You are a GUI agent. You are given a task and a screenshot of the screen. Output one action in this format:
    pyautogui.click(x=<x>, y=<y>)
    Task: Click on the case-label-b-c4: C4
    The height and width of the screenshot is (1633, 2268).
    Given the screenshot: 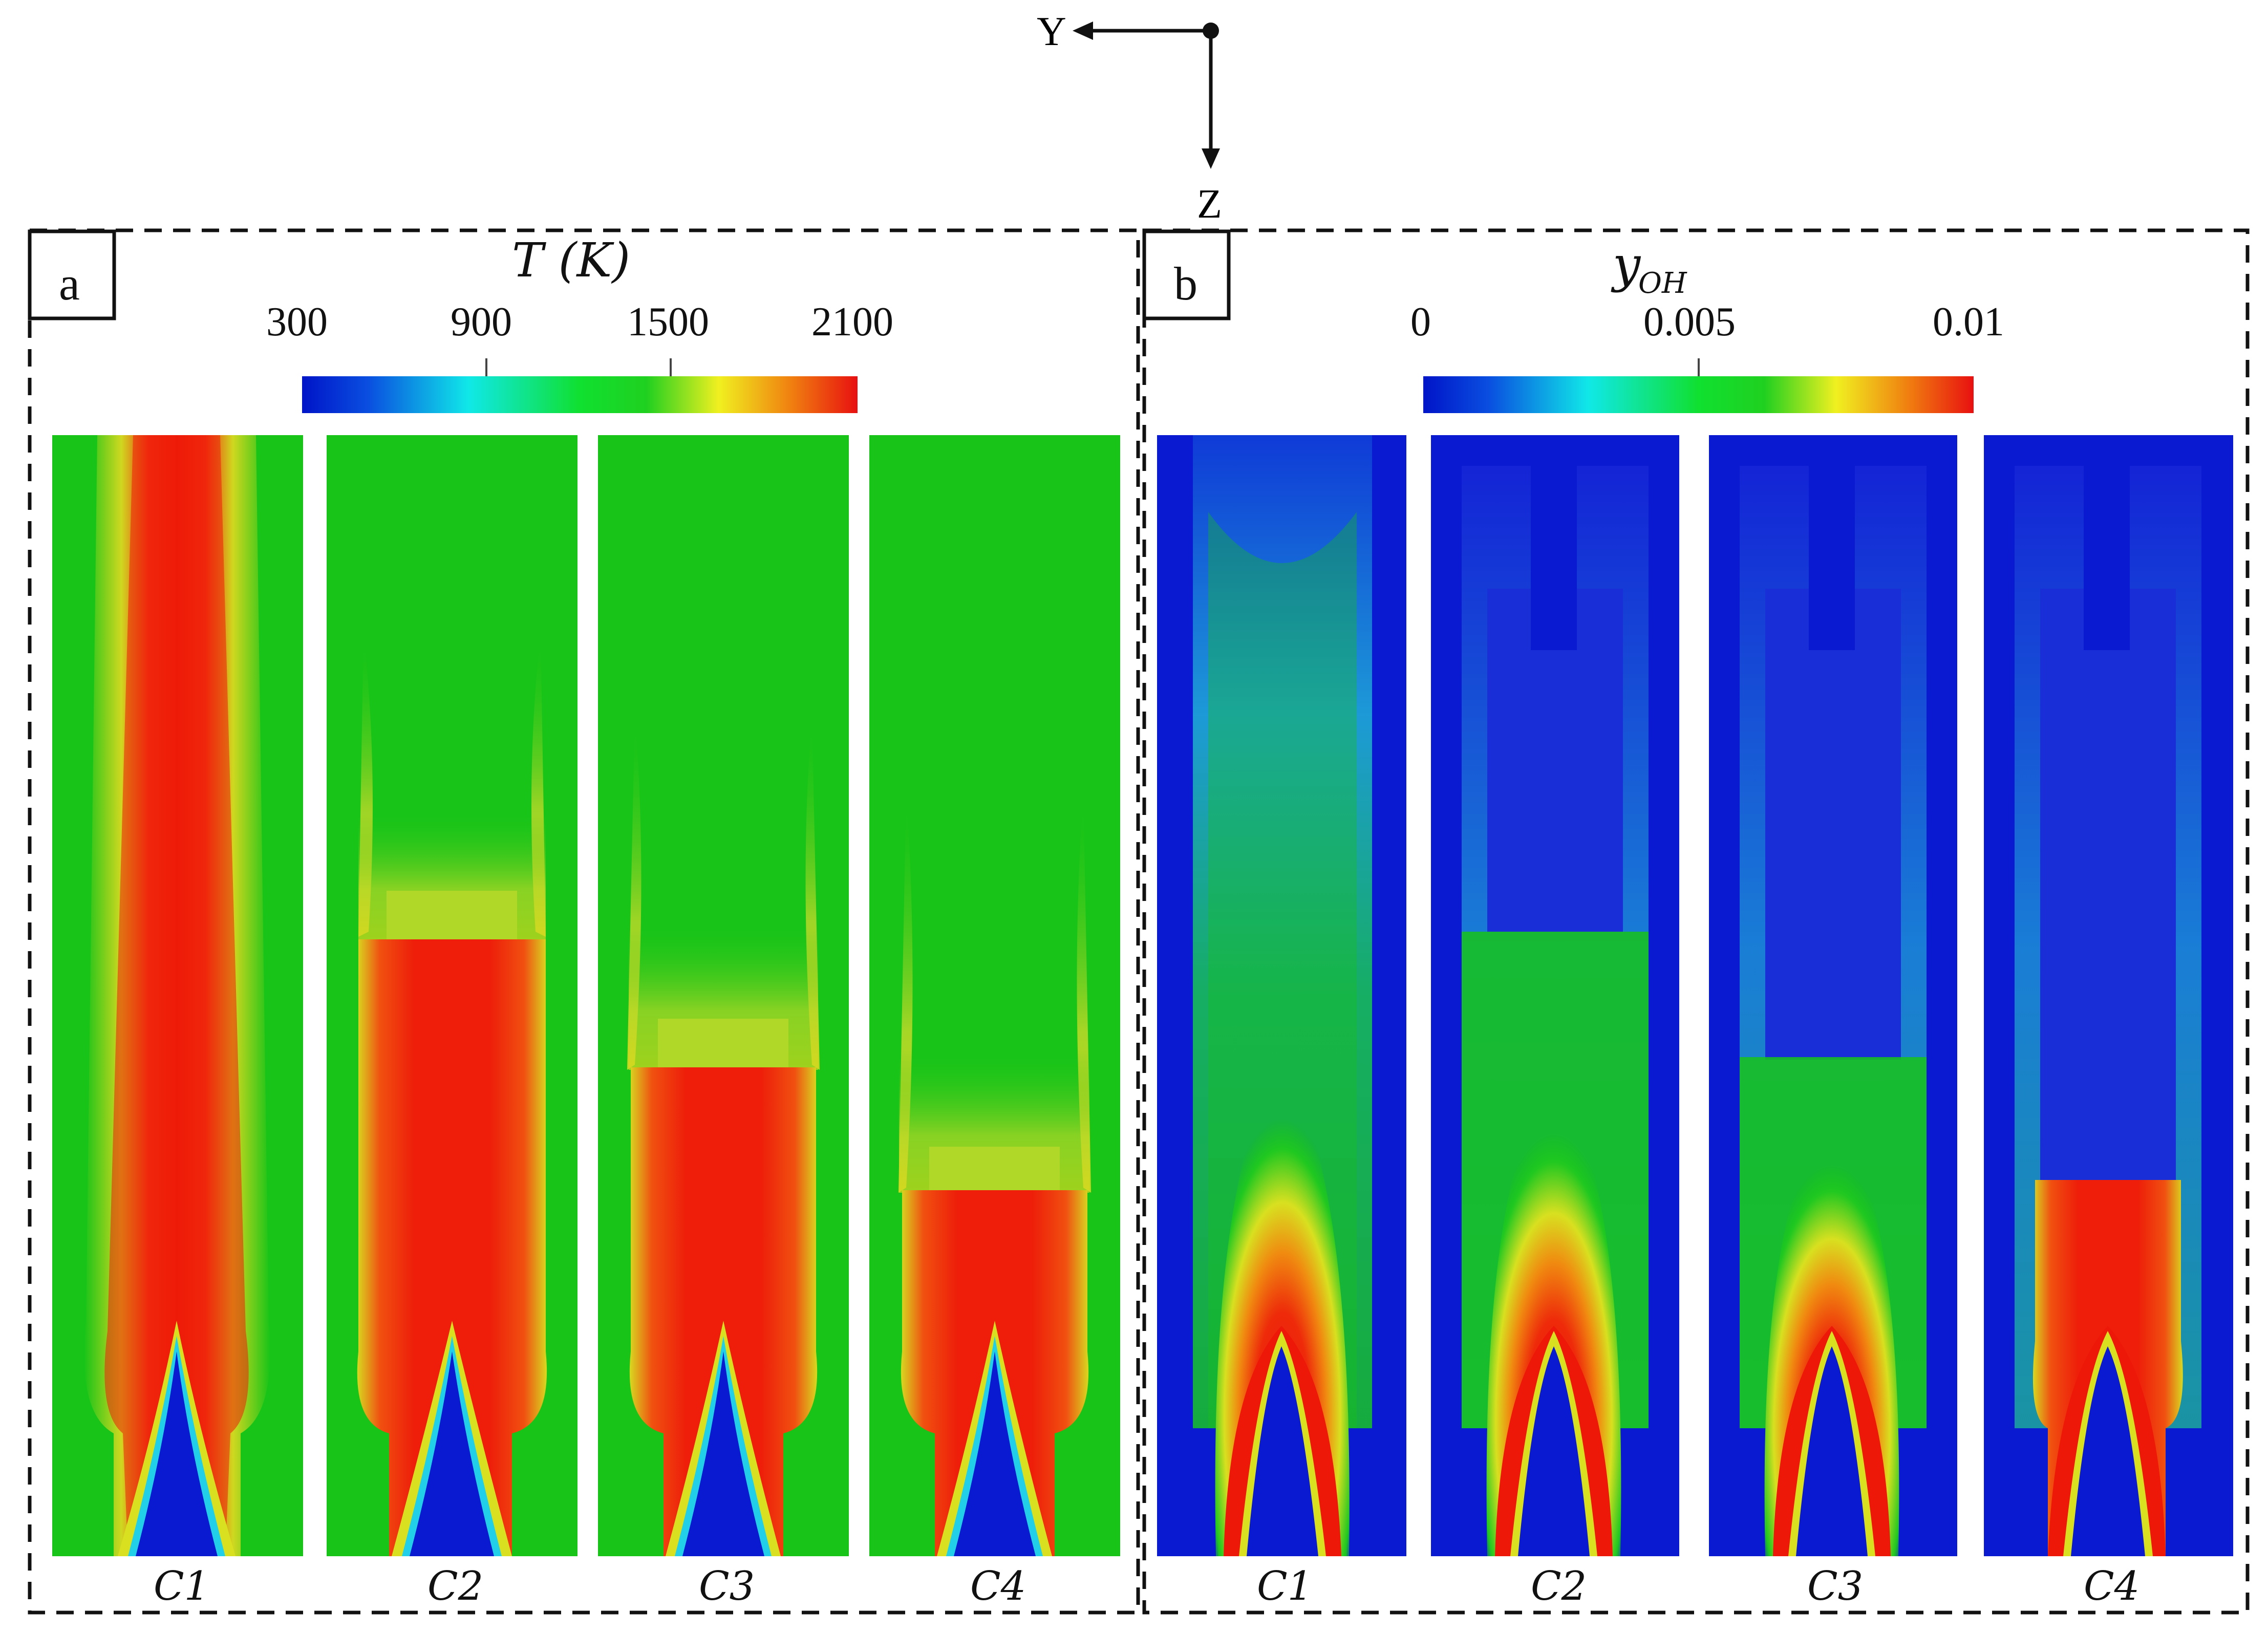 What is the action you would take?
    pyautogui.click(x=2111, y=1586)
    